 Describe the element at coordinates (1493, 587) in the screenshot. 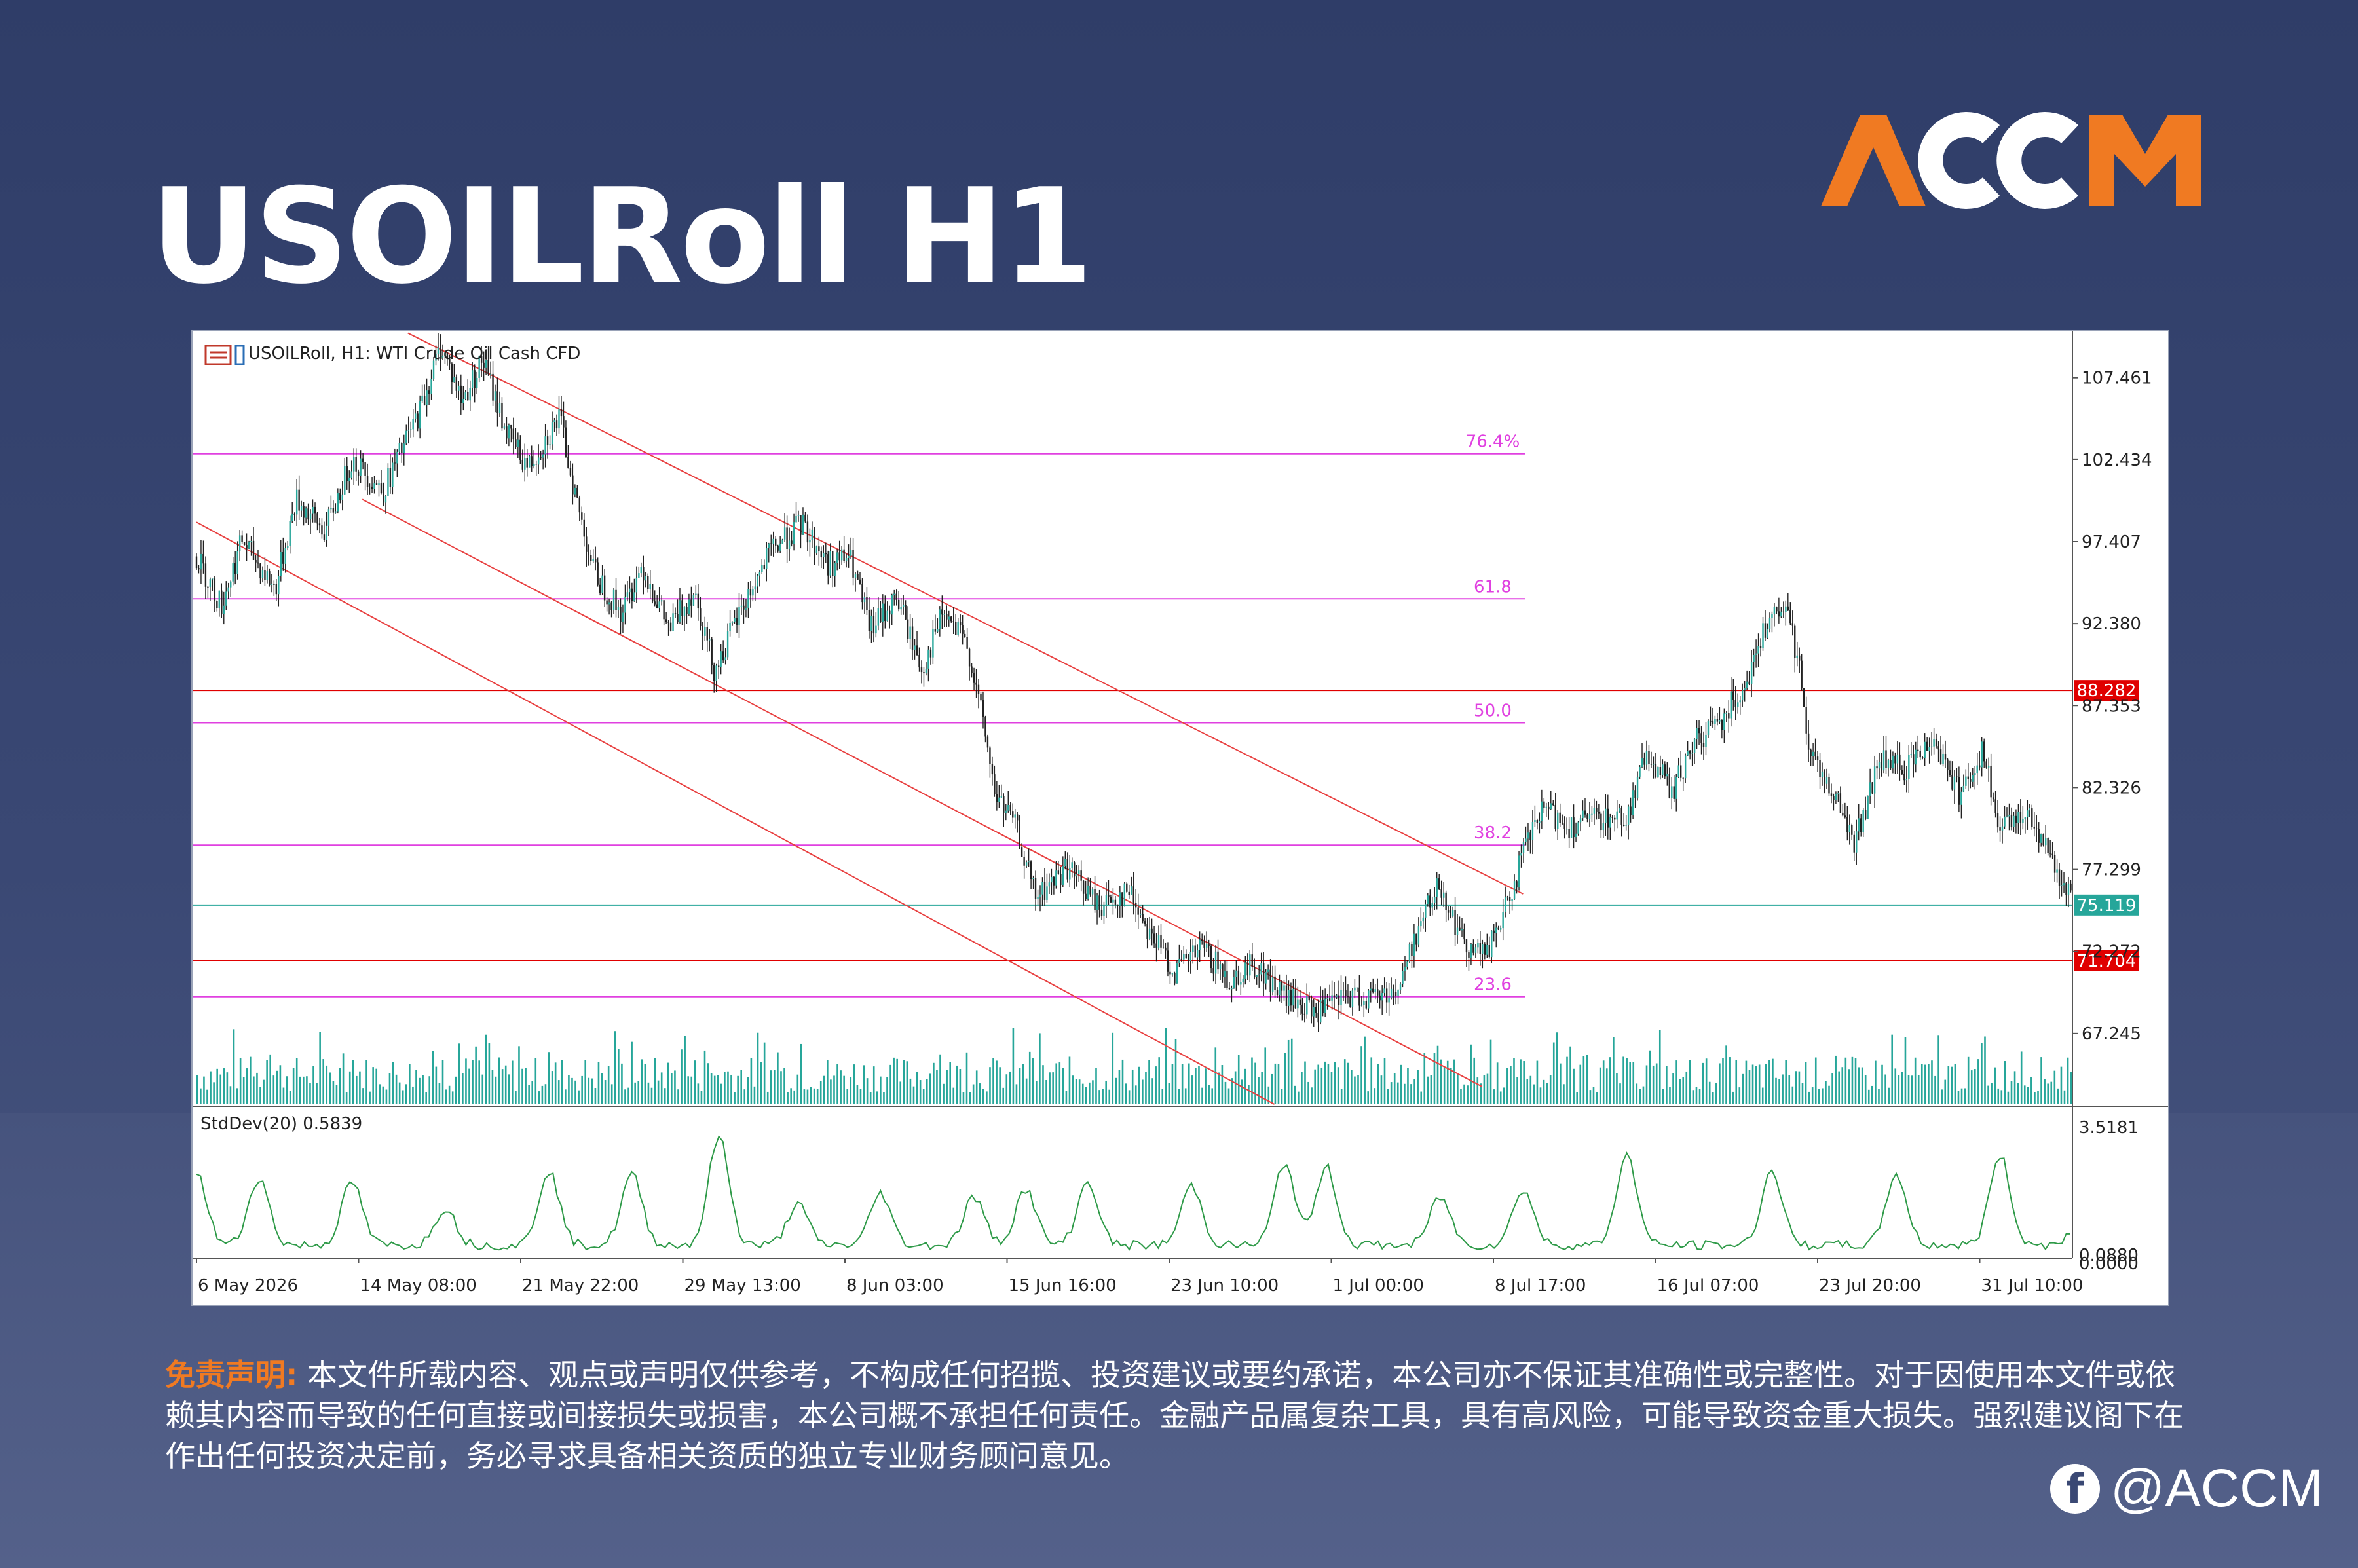

I see `fib-level-label: 61.8` at that location.